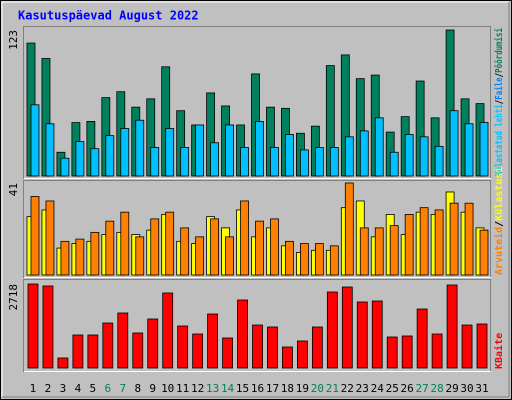 The image size is (512, 400). I want to click on x-tick-label: 5, so click(93, 388).